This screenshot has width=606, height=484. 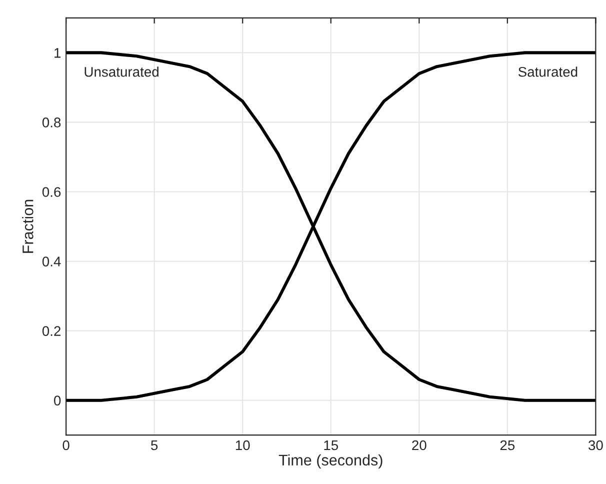 What do you see at coordinates (57, 53) in the screenshot?
I see `y-tick-label: 1` at bounding box center [57, 53].